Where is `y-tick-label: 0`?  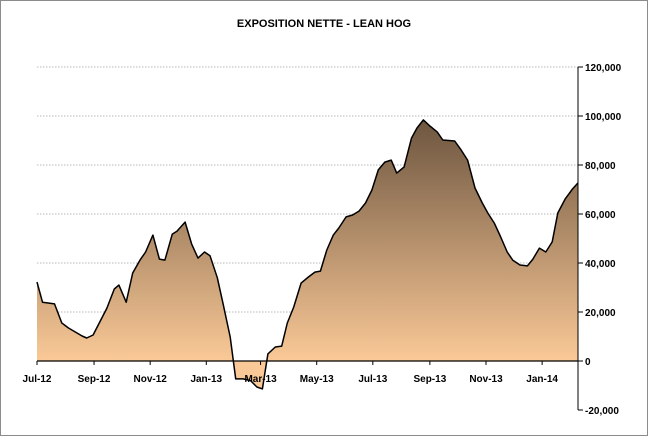 y-tick-label: 0 is located at coordinates (588, 362).